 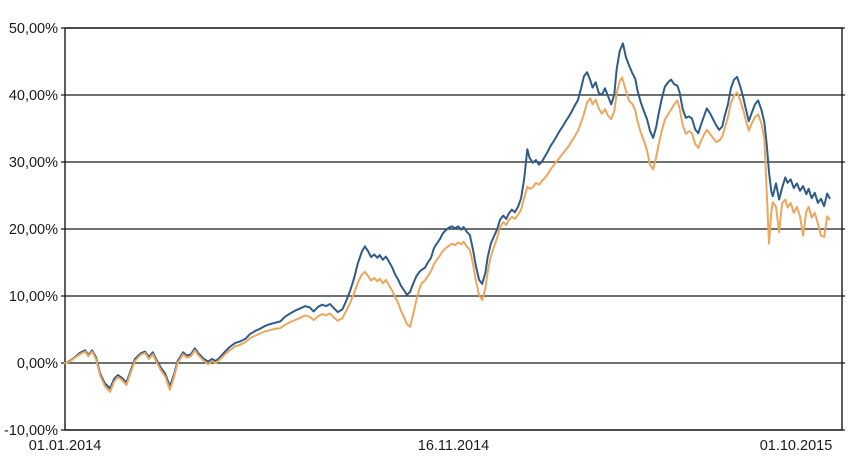 I want to click on y-tick-label: 40,00%, so click(x=33, y=96).